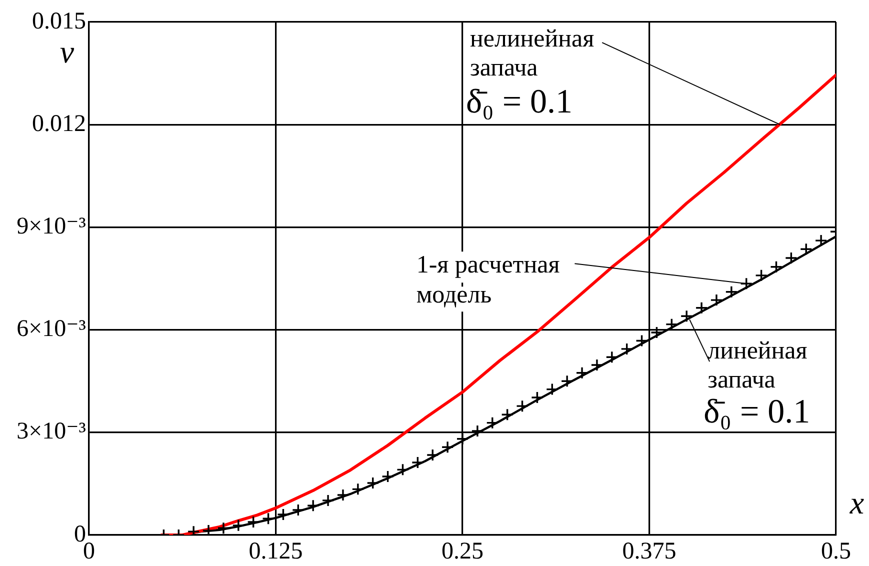 The image size is (869, 566). What do you see at coordinates (530, 73) in the screenshot?
I see `annotation: нелинейная запача δ̄₀ = 0.1` at bounding box center [530, 73].